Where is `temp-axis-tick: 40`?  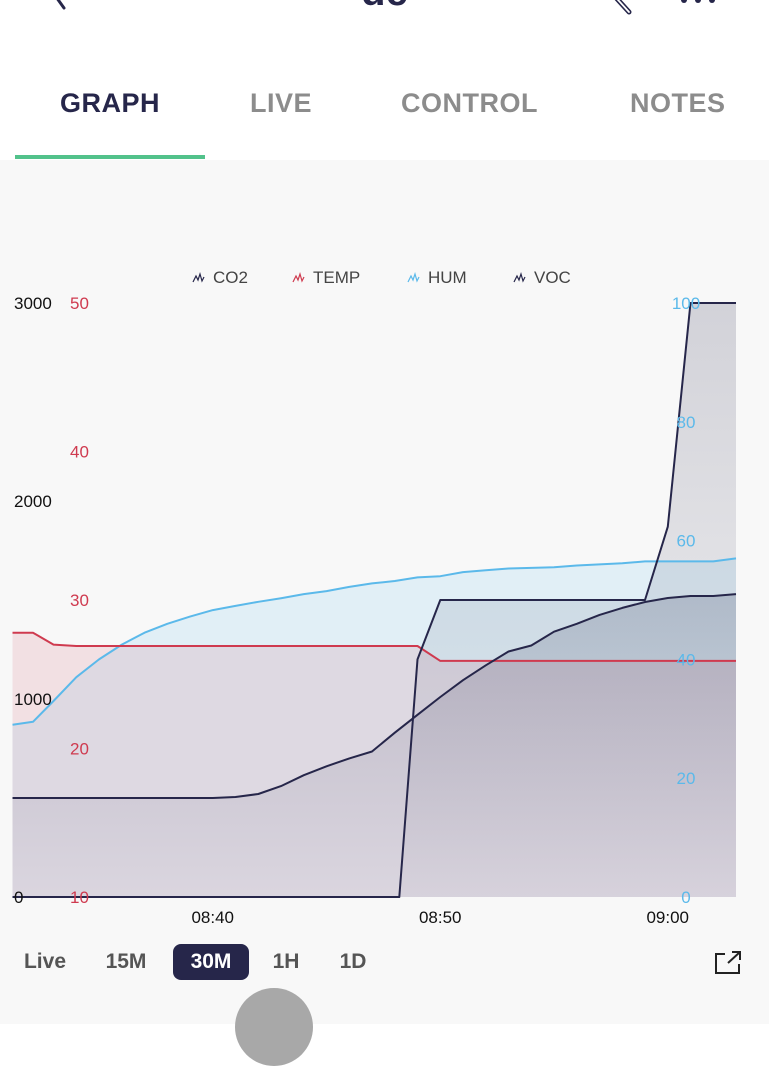 temp-axis-tick: 40 is located at coordinates (79, 452).